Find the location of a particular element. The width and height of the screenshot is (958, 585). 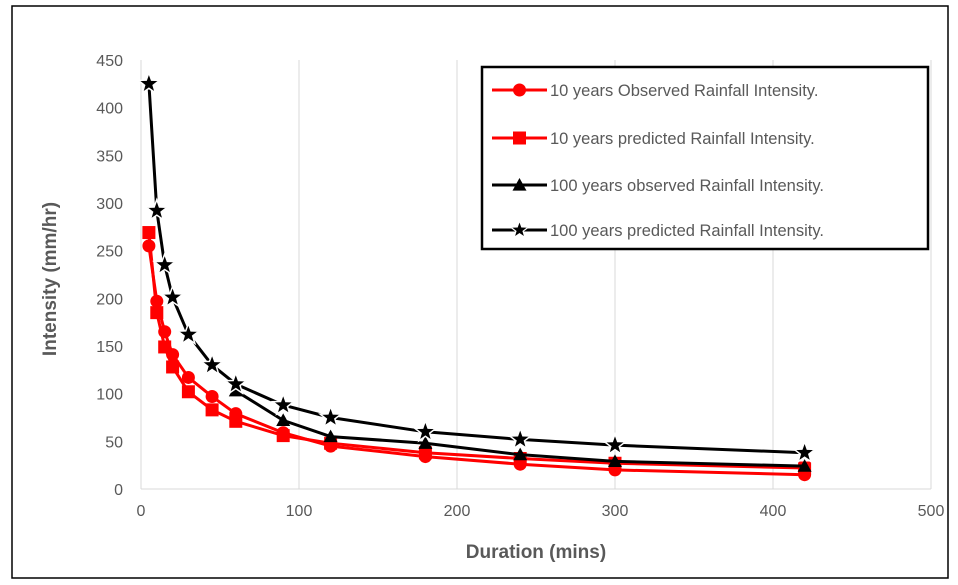

legend-label: 100 years observed Rainfall Intensity. is located at coordinates (687, 186).